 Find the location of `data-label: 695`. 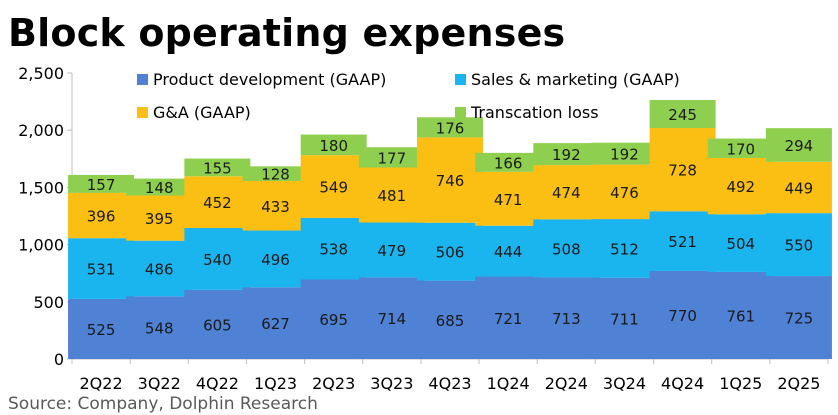

data-label: 695 is located at coordinates (333, 320).